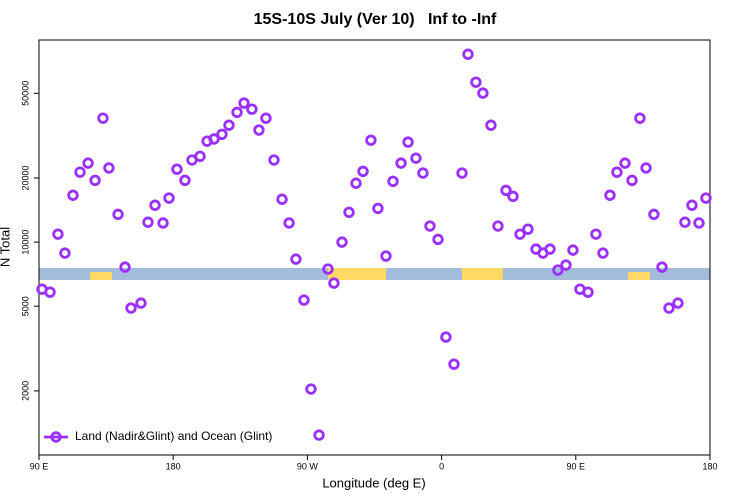 The width and height of the screenshot is (750, 500). Describe the element at coordinates (6, 247) in the screenshot. I see `y-axis-label: N Total` at that location.